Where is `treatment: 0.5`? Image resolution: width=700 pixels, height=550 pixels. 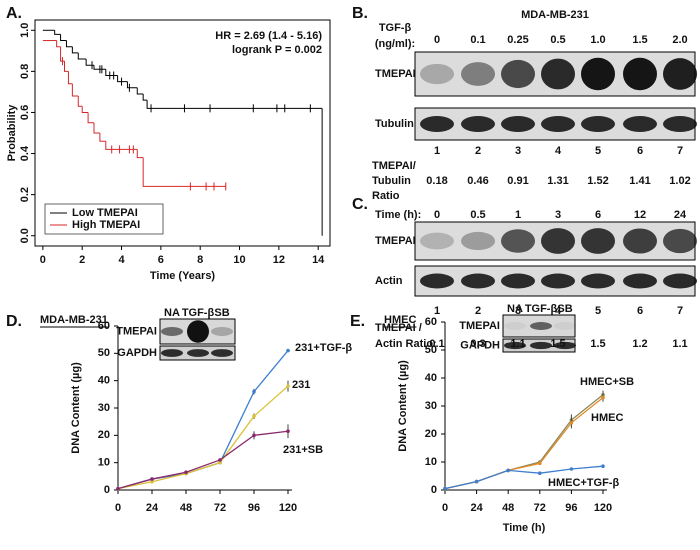
treatment: 0.5 is located at coordinates (477, 215).